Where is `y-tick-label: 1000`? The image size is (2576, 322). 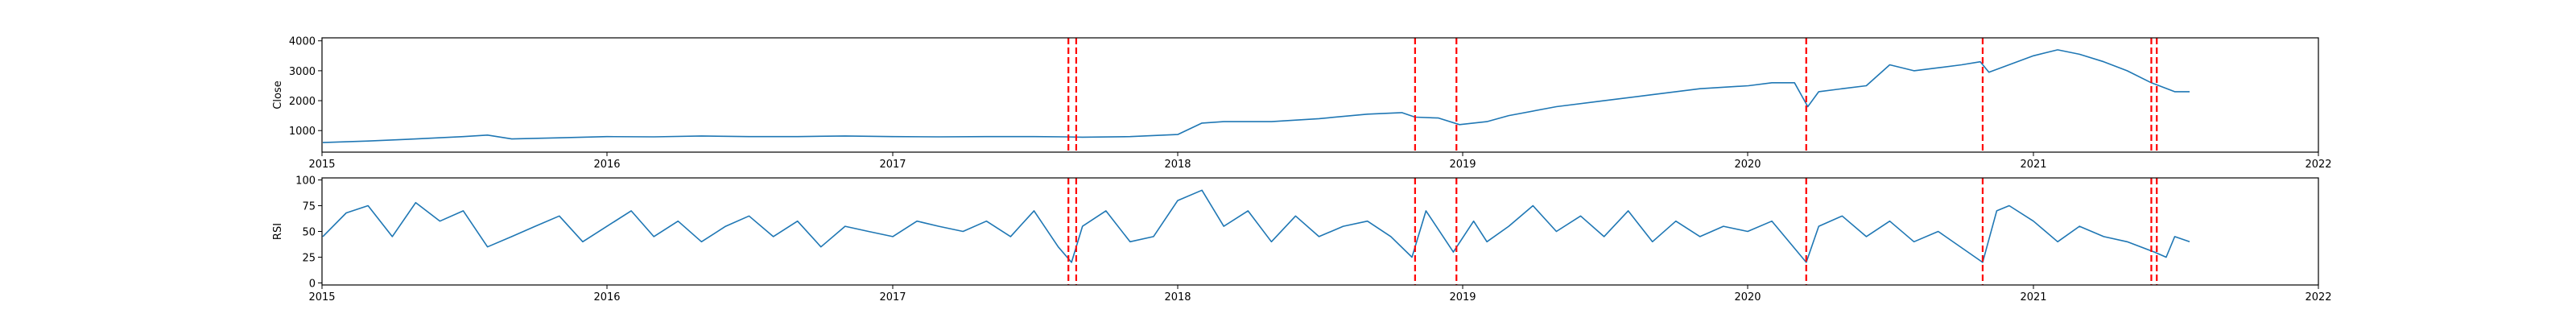 y-tick-label: 1000 is located at coordinates (302, 132).